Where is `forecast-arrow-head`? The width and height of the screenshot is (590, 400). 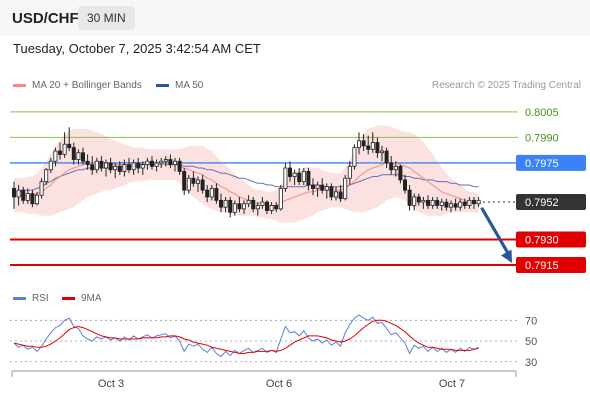
forecast-arrow-head is located at coordinates (506, 256).